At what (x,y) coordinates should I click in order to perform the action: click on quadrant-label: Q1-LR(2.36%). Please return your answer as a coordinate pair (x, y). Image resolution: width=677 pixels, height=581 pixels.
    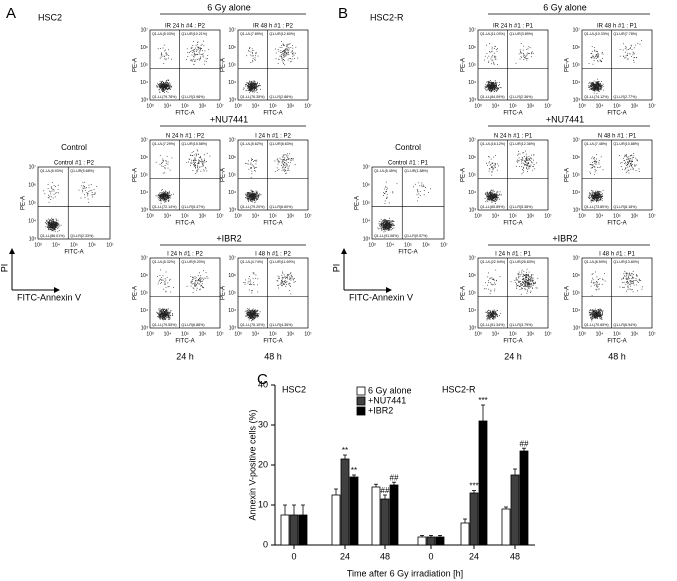
    Looking at the image, I should click on (520, 97).